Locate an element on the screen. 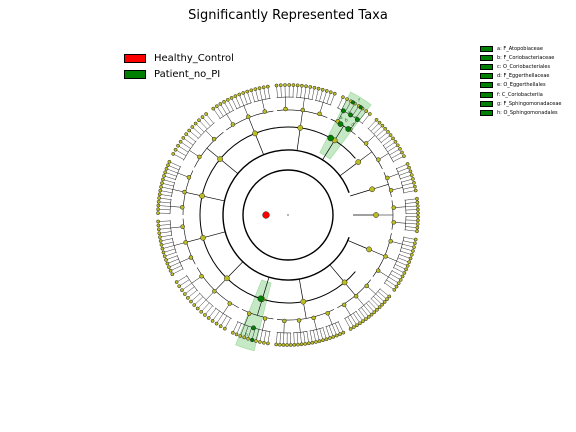 The height and width of the screenshot is (432, 576). clade-swatch-f is located at coordinates (486, 94).